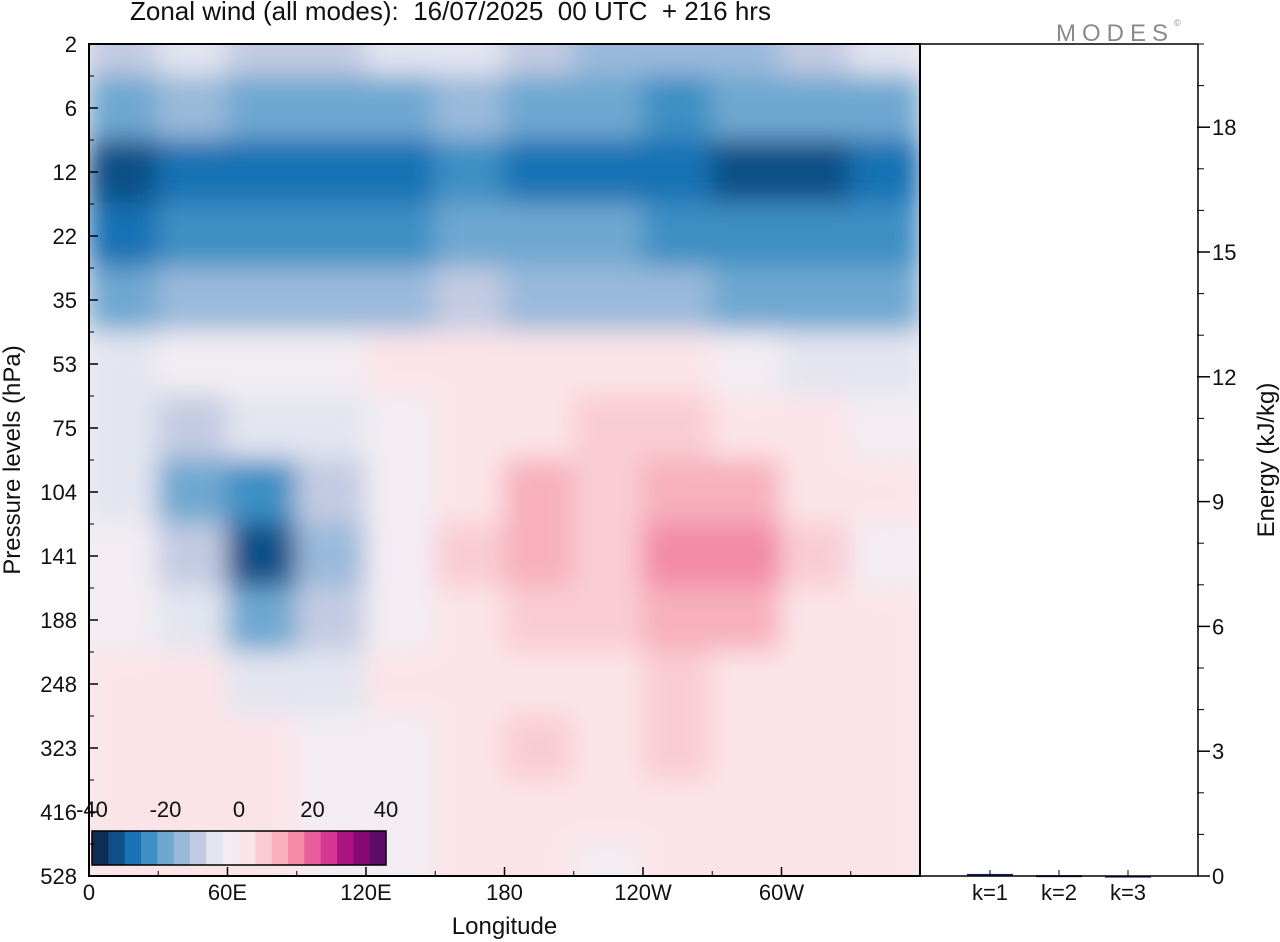 This screenshot has width=1280, height=942. What do you see at coordinates (65, 428) in the screenshot?
I see `y-tick-label: 75` at bounding box center [65, 428].